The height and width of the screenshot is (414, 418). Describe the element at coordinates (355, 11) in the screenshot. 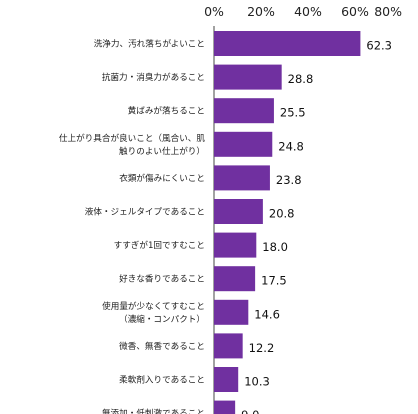

I see `x-tick-label: 60%` at that location.